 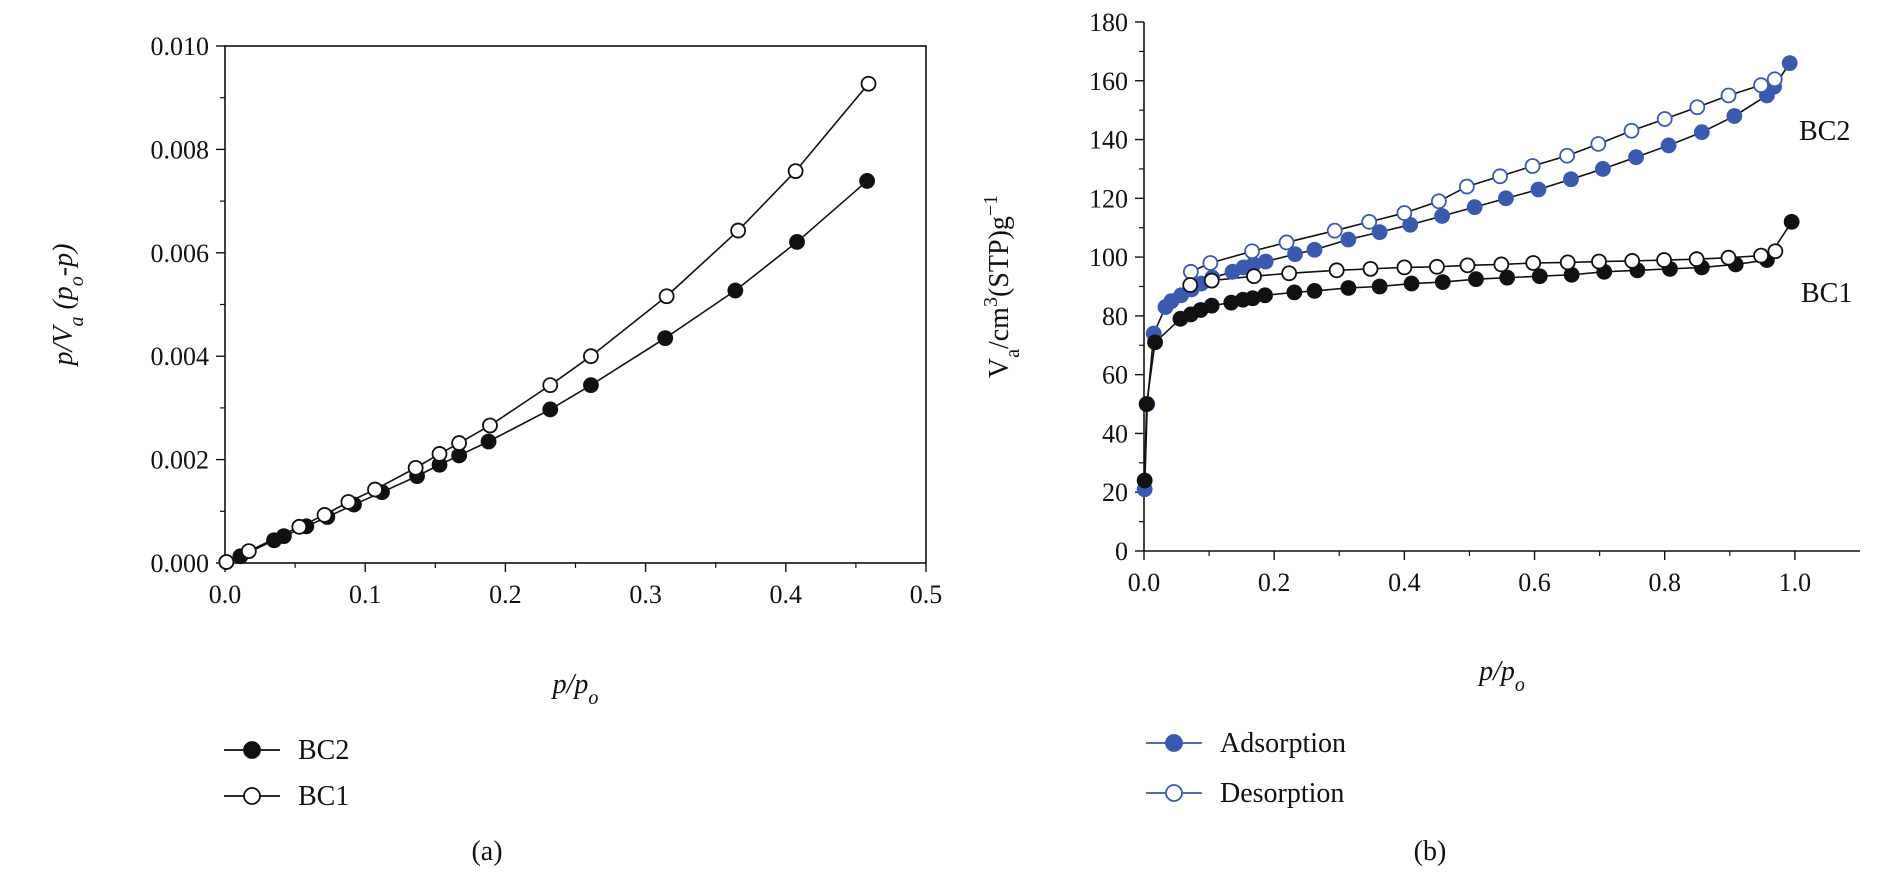 I want to click on legend-label: BC1, so click(x=323, y=796).